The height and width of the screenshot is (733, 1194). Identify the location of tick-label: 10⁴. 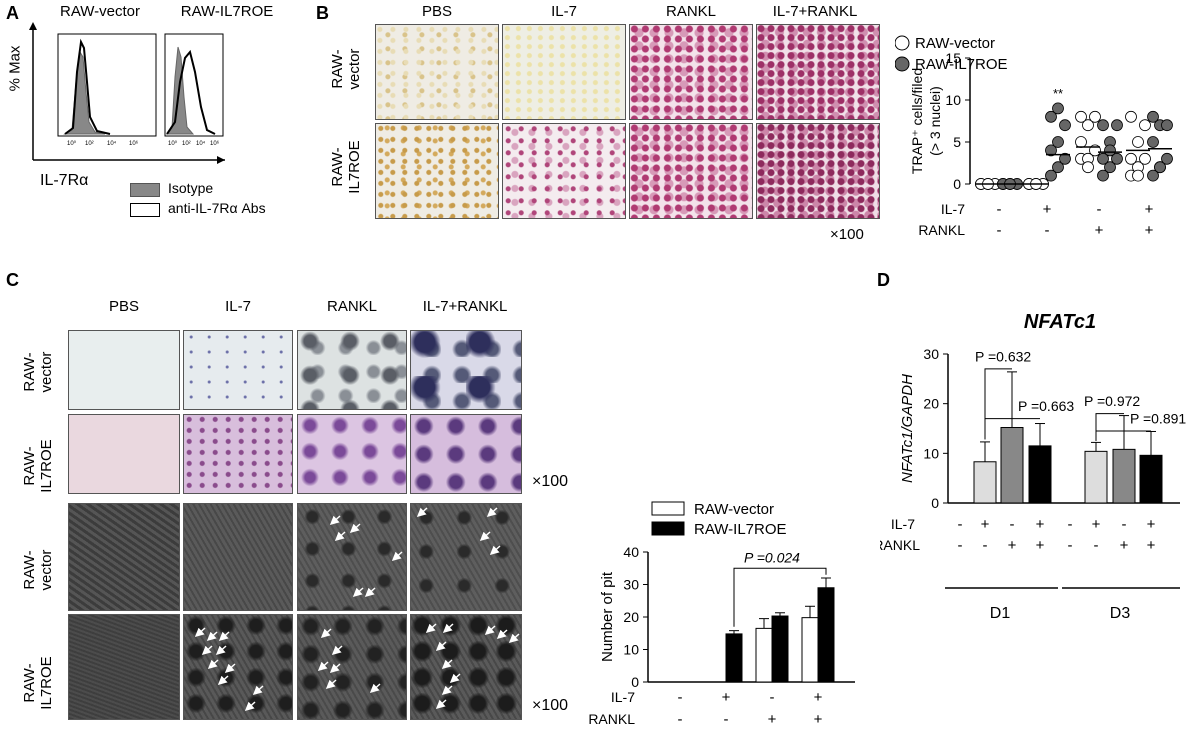
(112, 143).